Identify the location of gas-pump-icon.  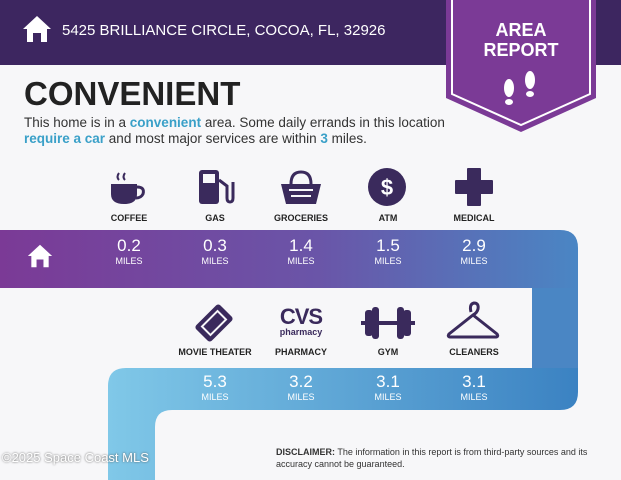
(217, 187).